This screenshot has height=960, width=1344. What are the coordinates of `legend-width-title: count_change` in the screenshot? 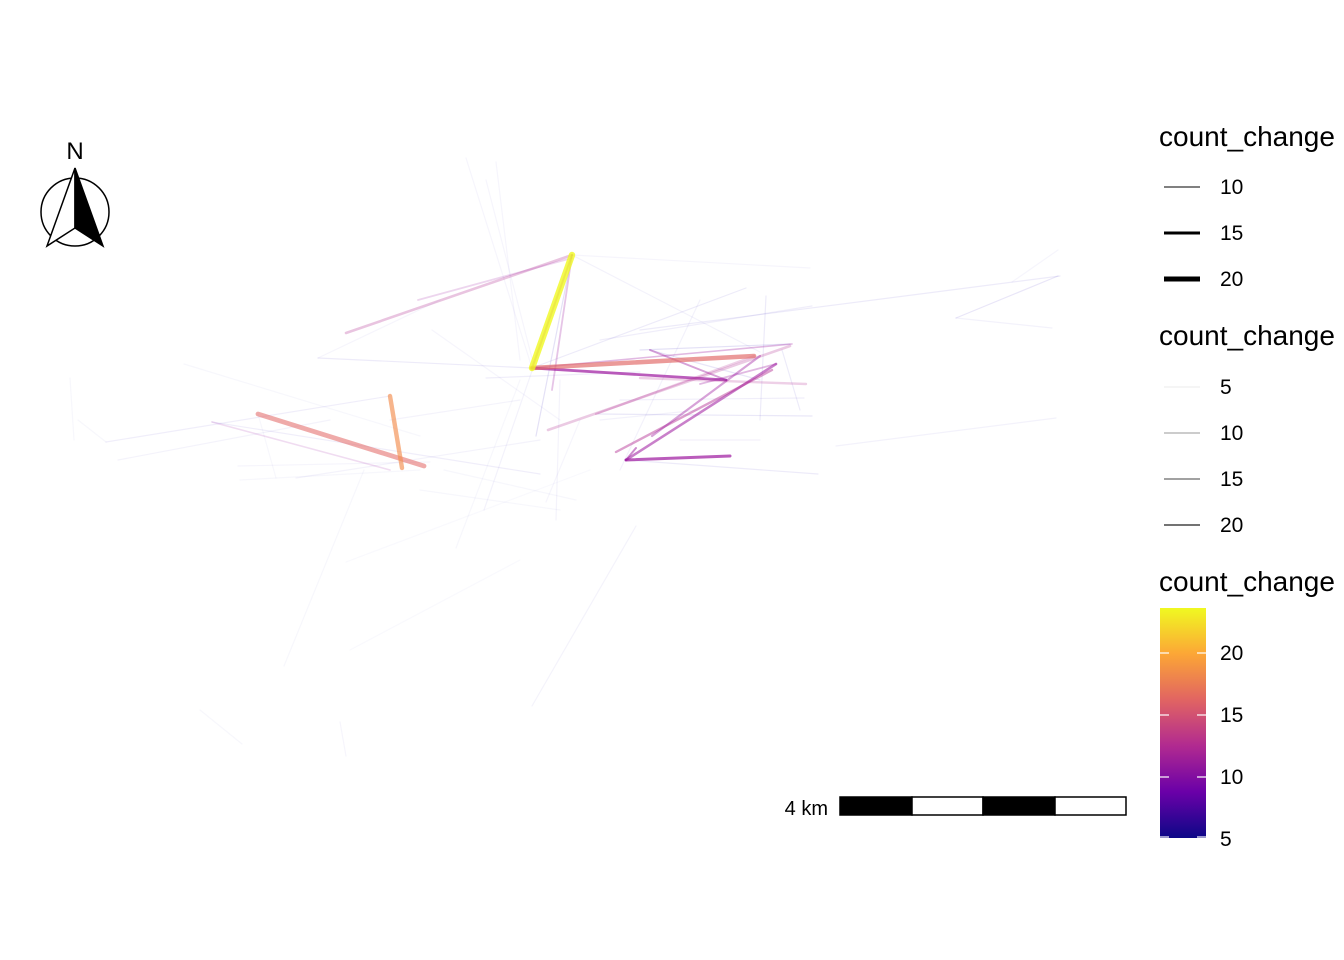 It's located at (1247, 136).